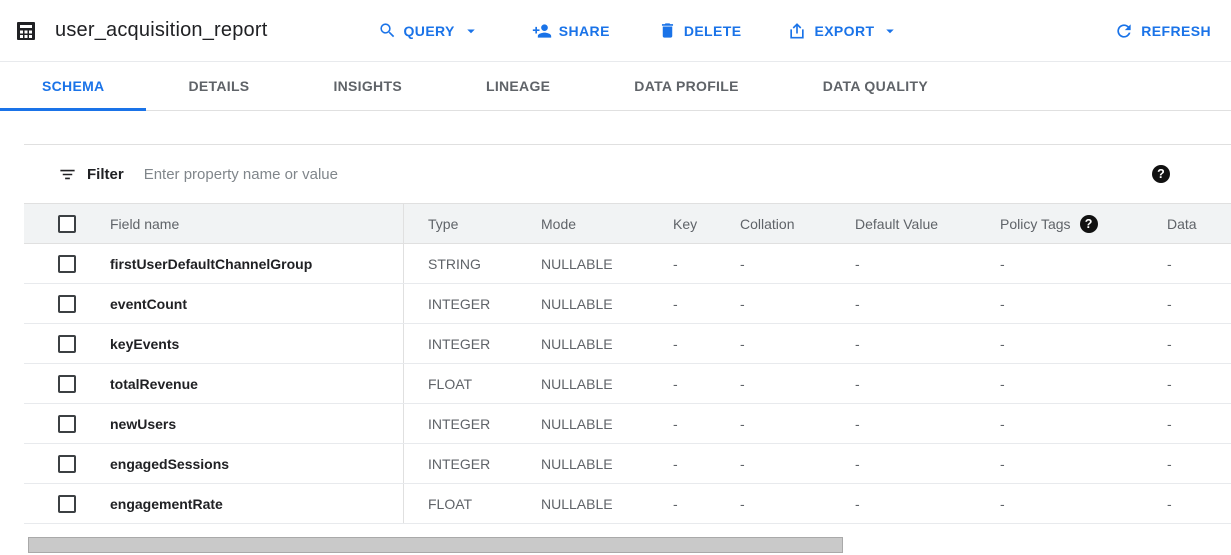  Describe the element at coordinates (67, 174) in the screenshot. I see `filter-icon` at that location.